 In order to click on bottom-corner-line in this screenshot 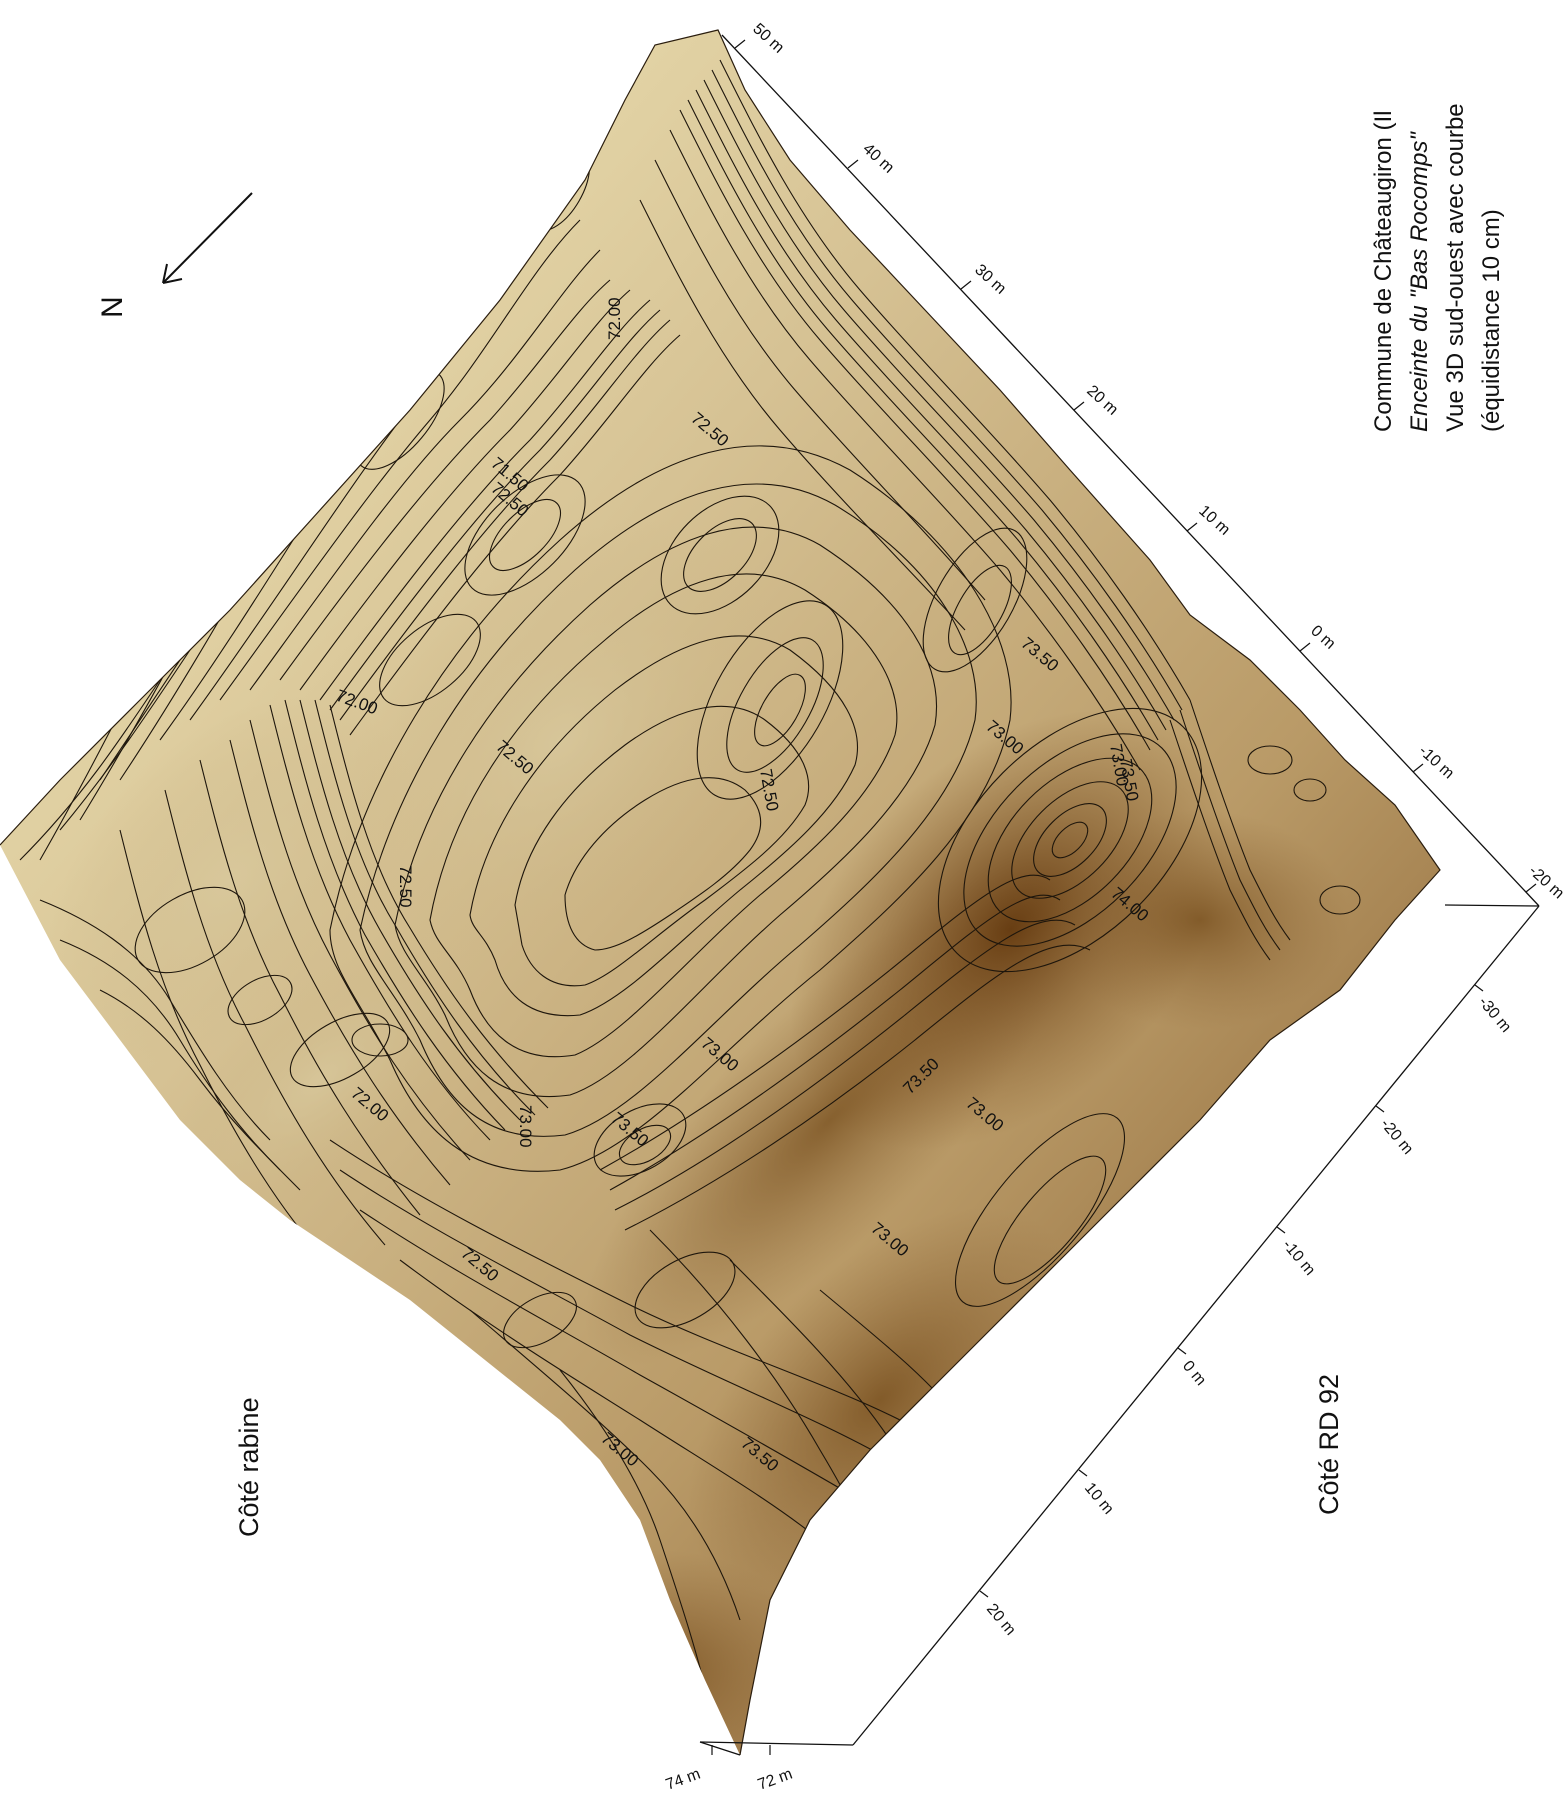, I will do `click(720, 1748)`.